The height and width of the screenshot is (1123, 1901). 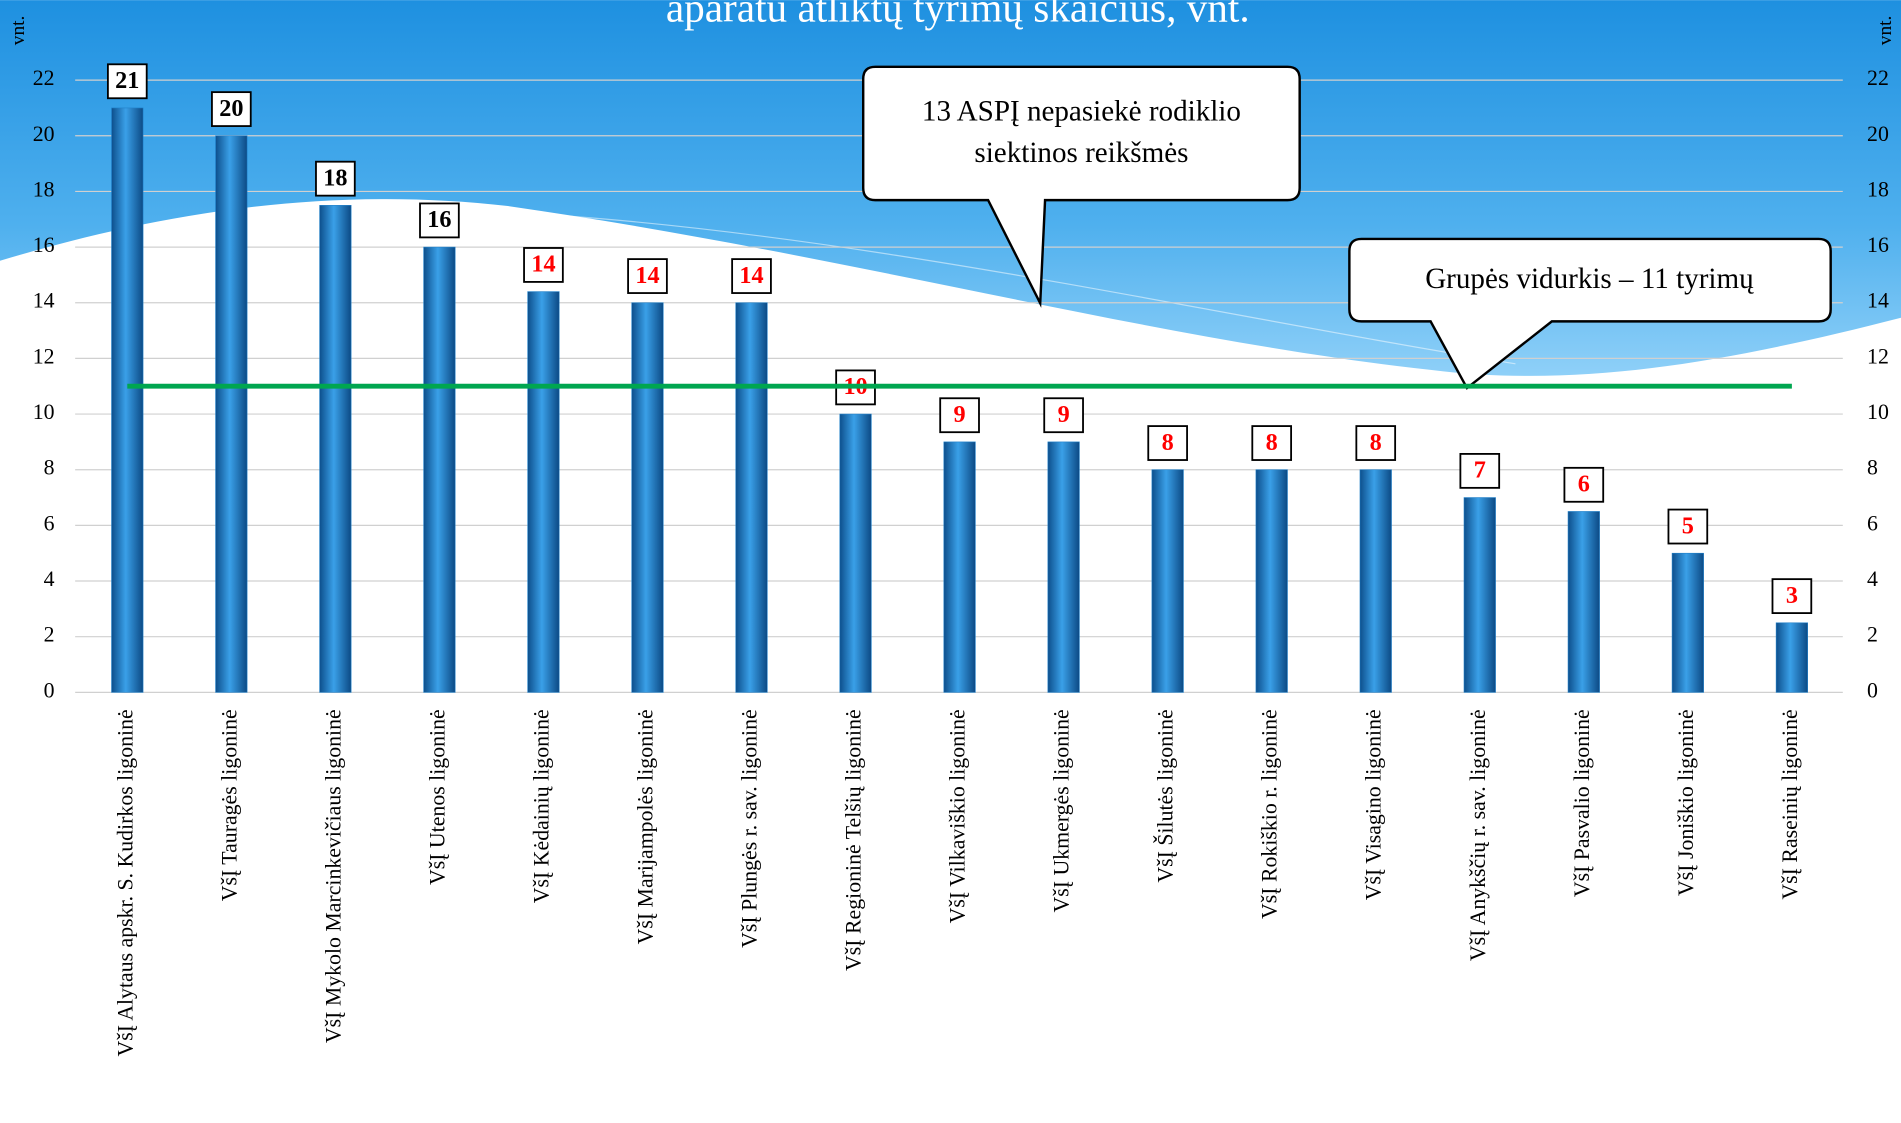 What do you see at coordinates (1872, 635) in the screenshot?
I see `y2-tick-label: 2` at bounding box center [1872, 635].